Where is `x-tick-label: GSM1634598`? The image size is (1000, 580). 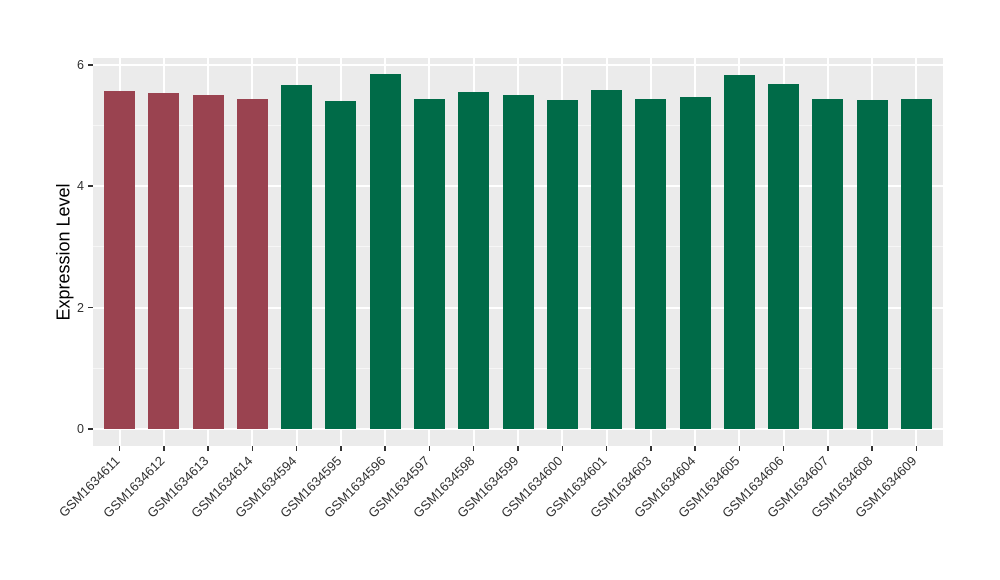
x-tick-label: GSM1634598 is located at coordinates (443, 487).